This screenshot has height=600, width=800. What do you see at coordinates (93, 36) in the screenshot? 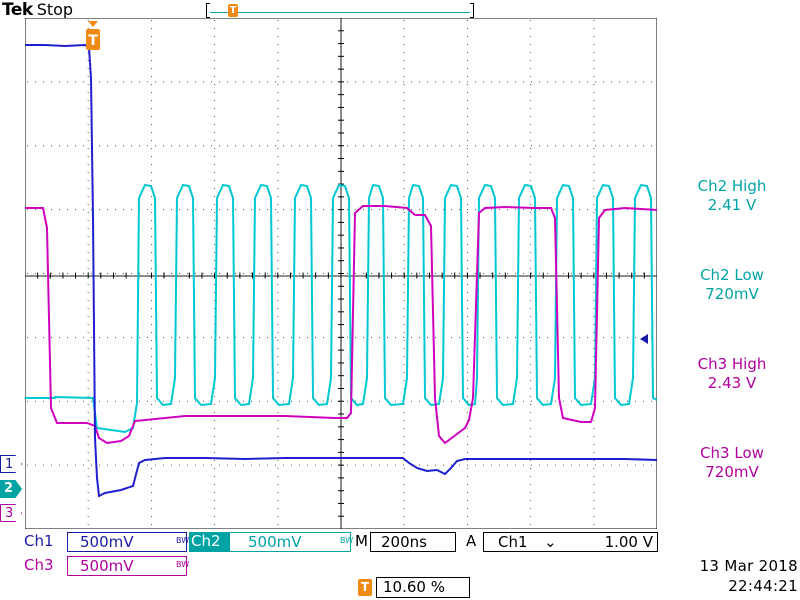
I see `trigger-position-marker: T` at bounding box center [93, 36].